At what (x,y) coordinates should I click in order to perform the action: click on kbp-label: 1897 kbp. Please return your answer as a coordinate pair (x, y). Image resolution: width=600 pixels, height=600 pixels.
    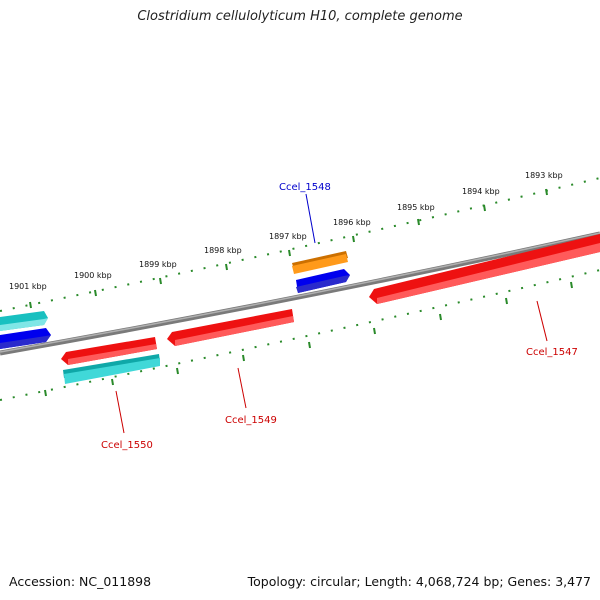
    Looking at the image, I should click on (288, 236).